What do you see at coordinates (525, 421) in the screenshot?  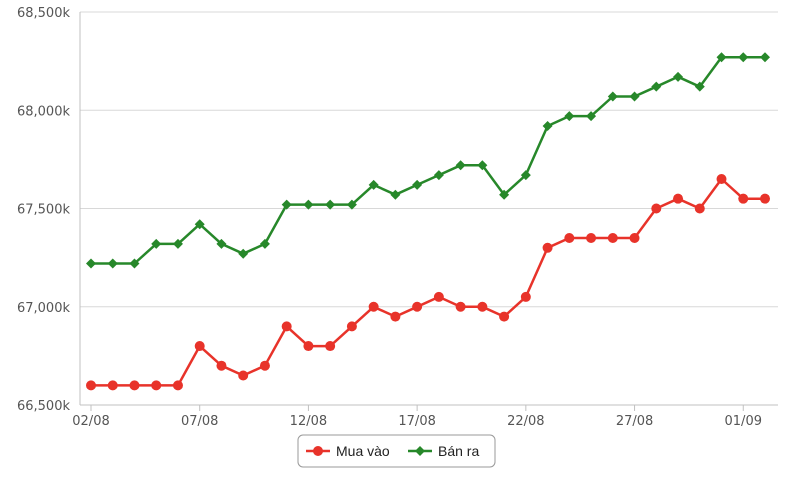 I see `x-tick-label: 22/08` at bounding box center [525, 421].